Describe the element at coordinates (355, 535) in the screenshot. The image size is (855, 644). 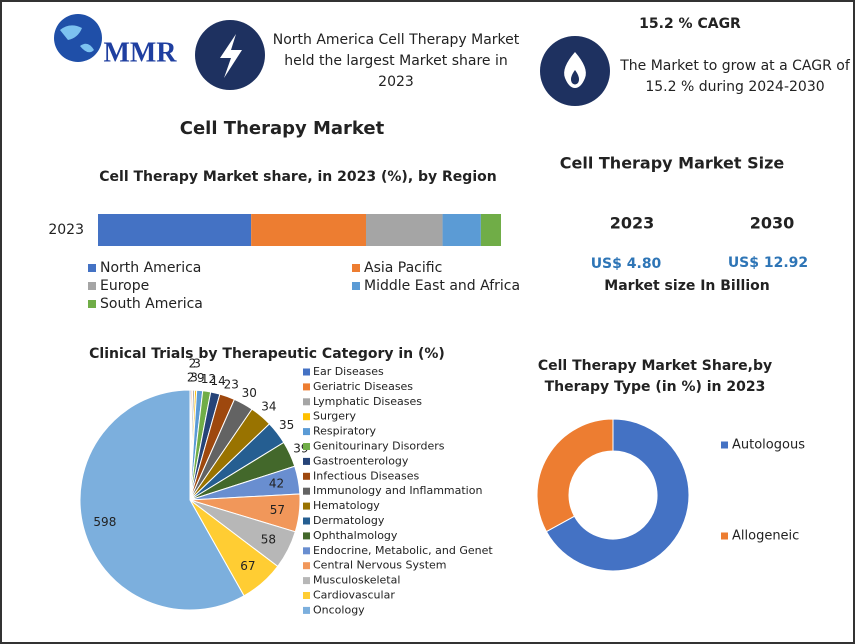
I see `legend-label: Ophthalmology` at that location.